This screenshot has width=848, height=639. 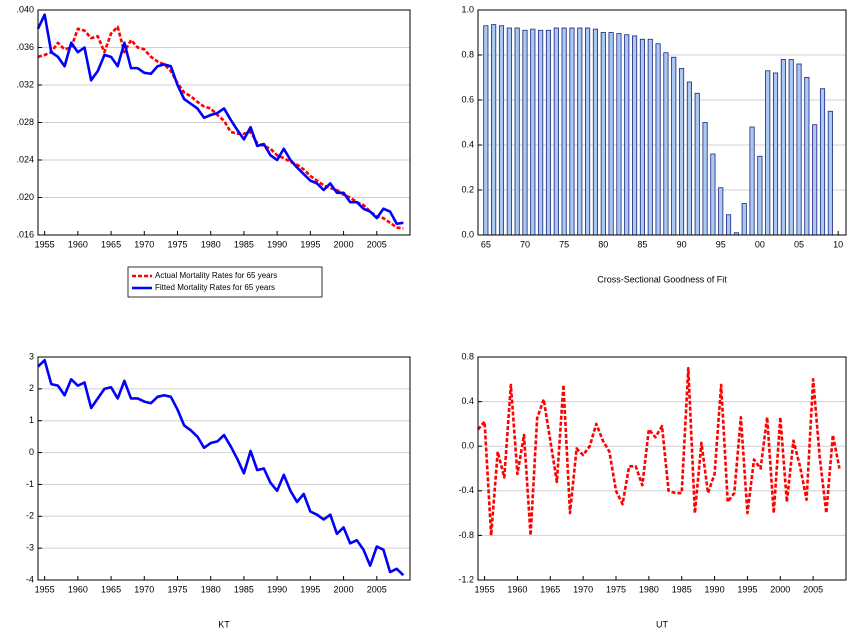 I want to click on y-tick-label: .020, so click(x=25, y=197).